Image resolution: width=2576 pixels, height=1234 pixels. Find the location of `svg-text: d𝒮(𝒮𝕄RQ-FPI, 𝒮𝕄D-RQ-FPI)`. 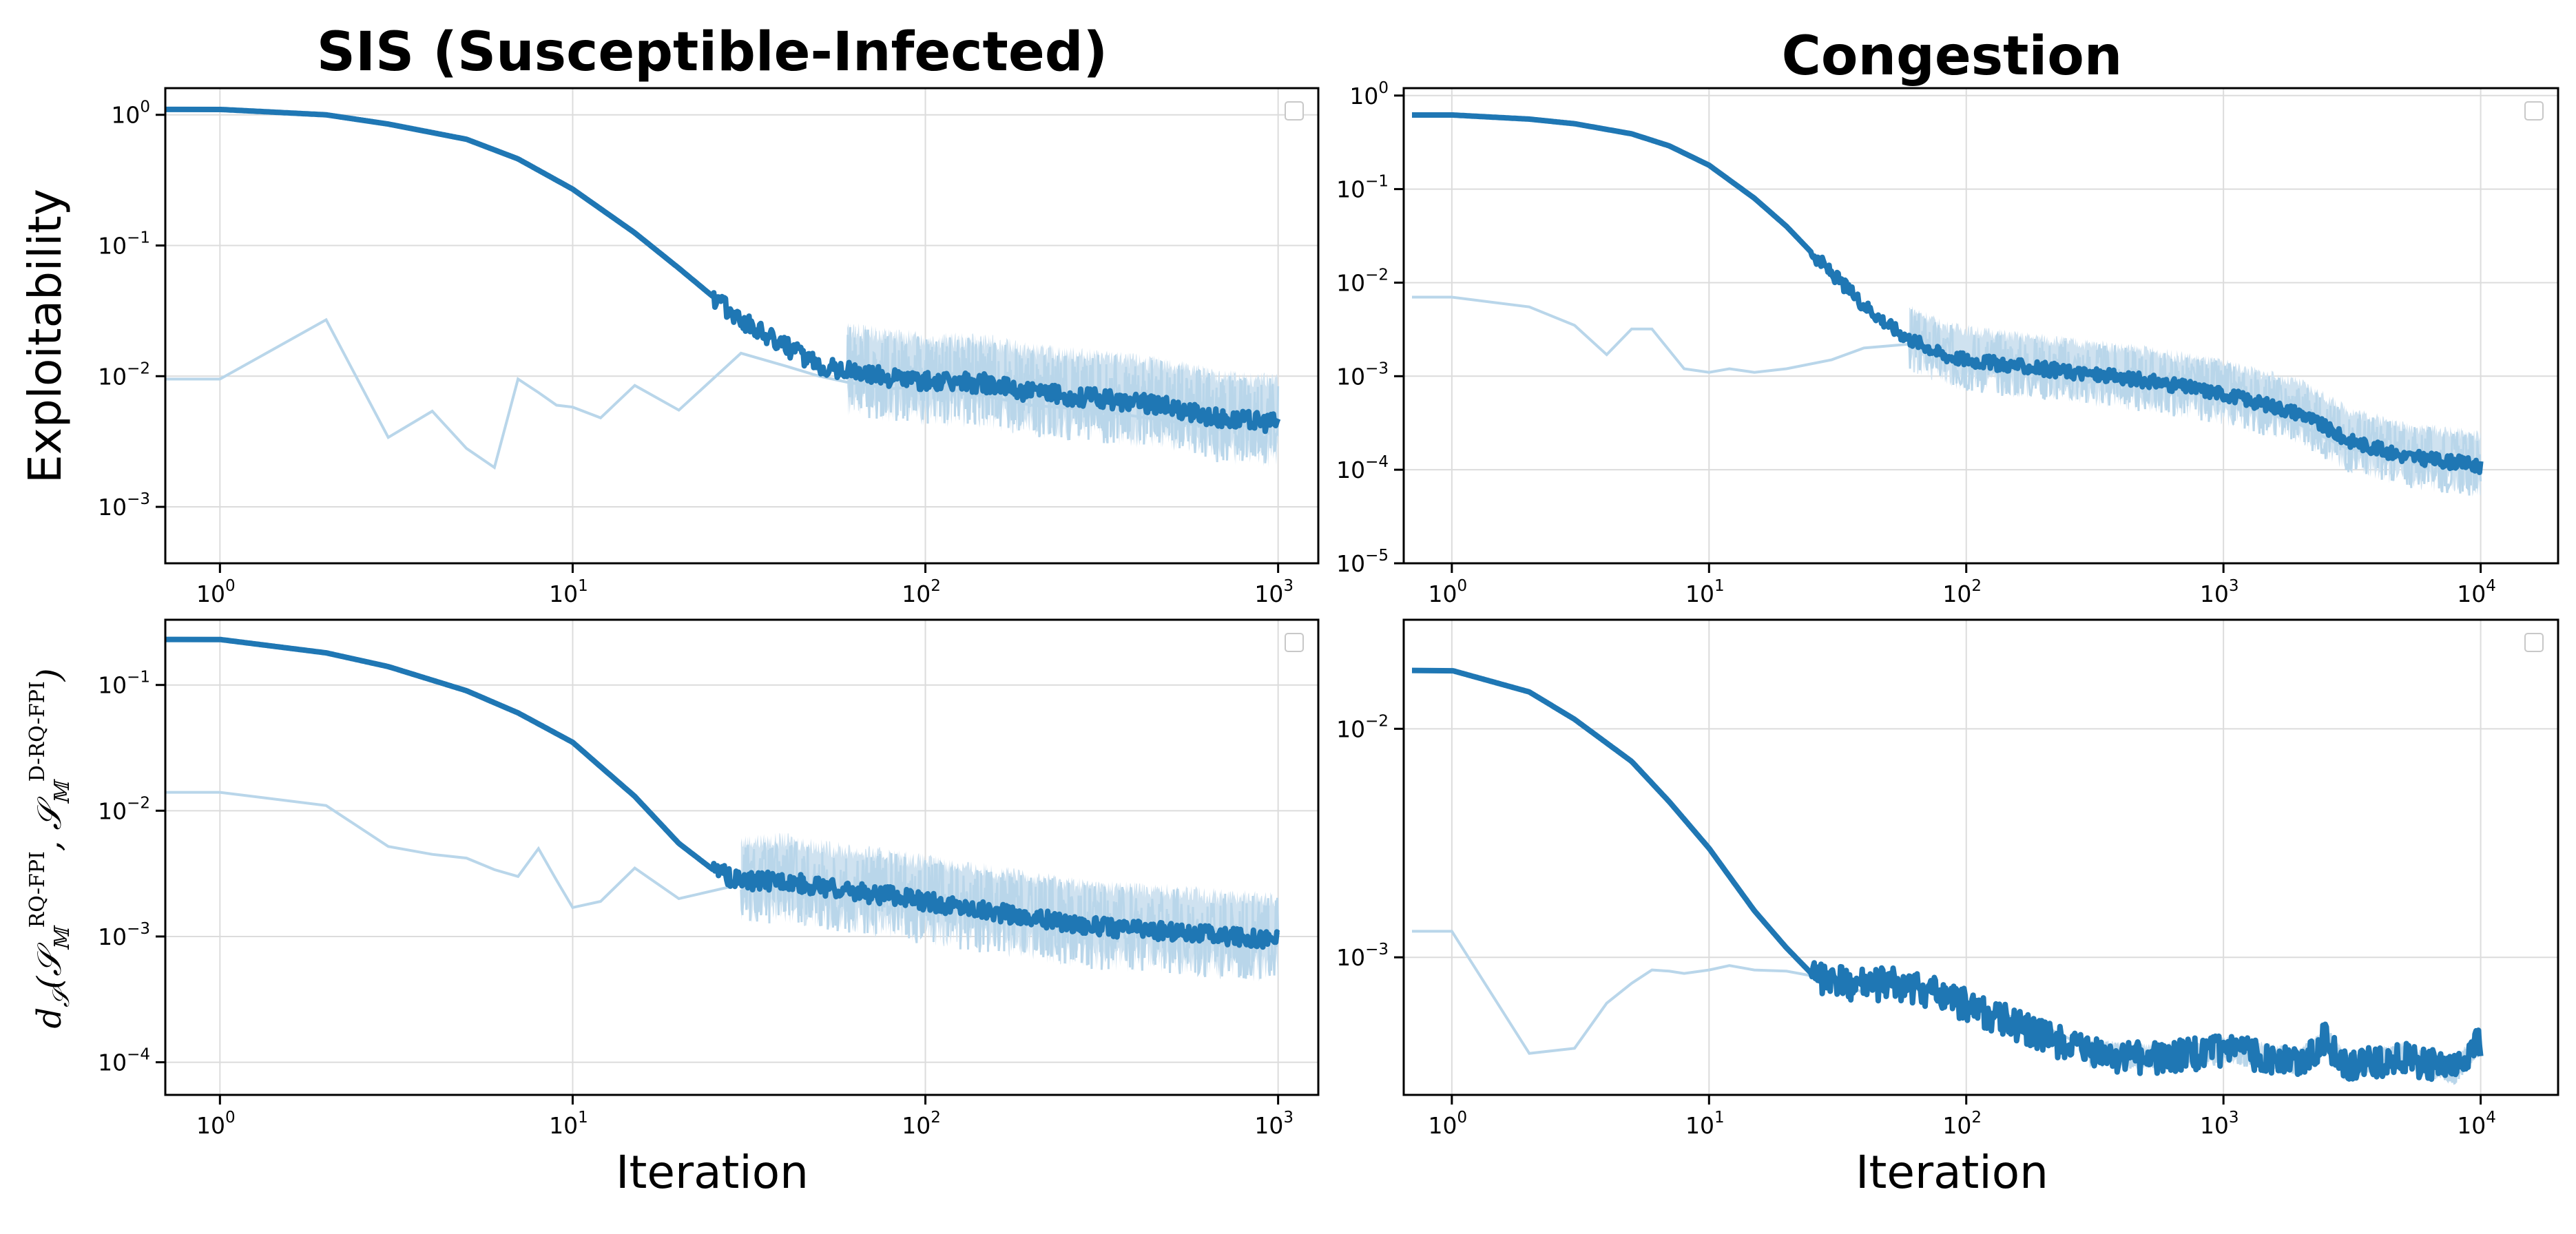

svg-text: d𝒮(𝒮𝕄RQ-FPI, 𝒮𝕄D-RQ-FPI) is located at coordinates (50, 848).